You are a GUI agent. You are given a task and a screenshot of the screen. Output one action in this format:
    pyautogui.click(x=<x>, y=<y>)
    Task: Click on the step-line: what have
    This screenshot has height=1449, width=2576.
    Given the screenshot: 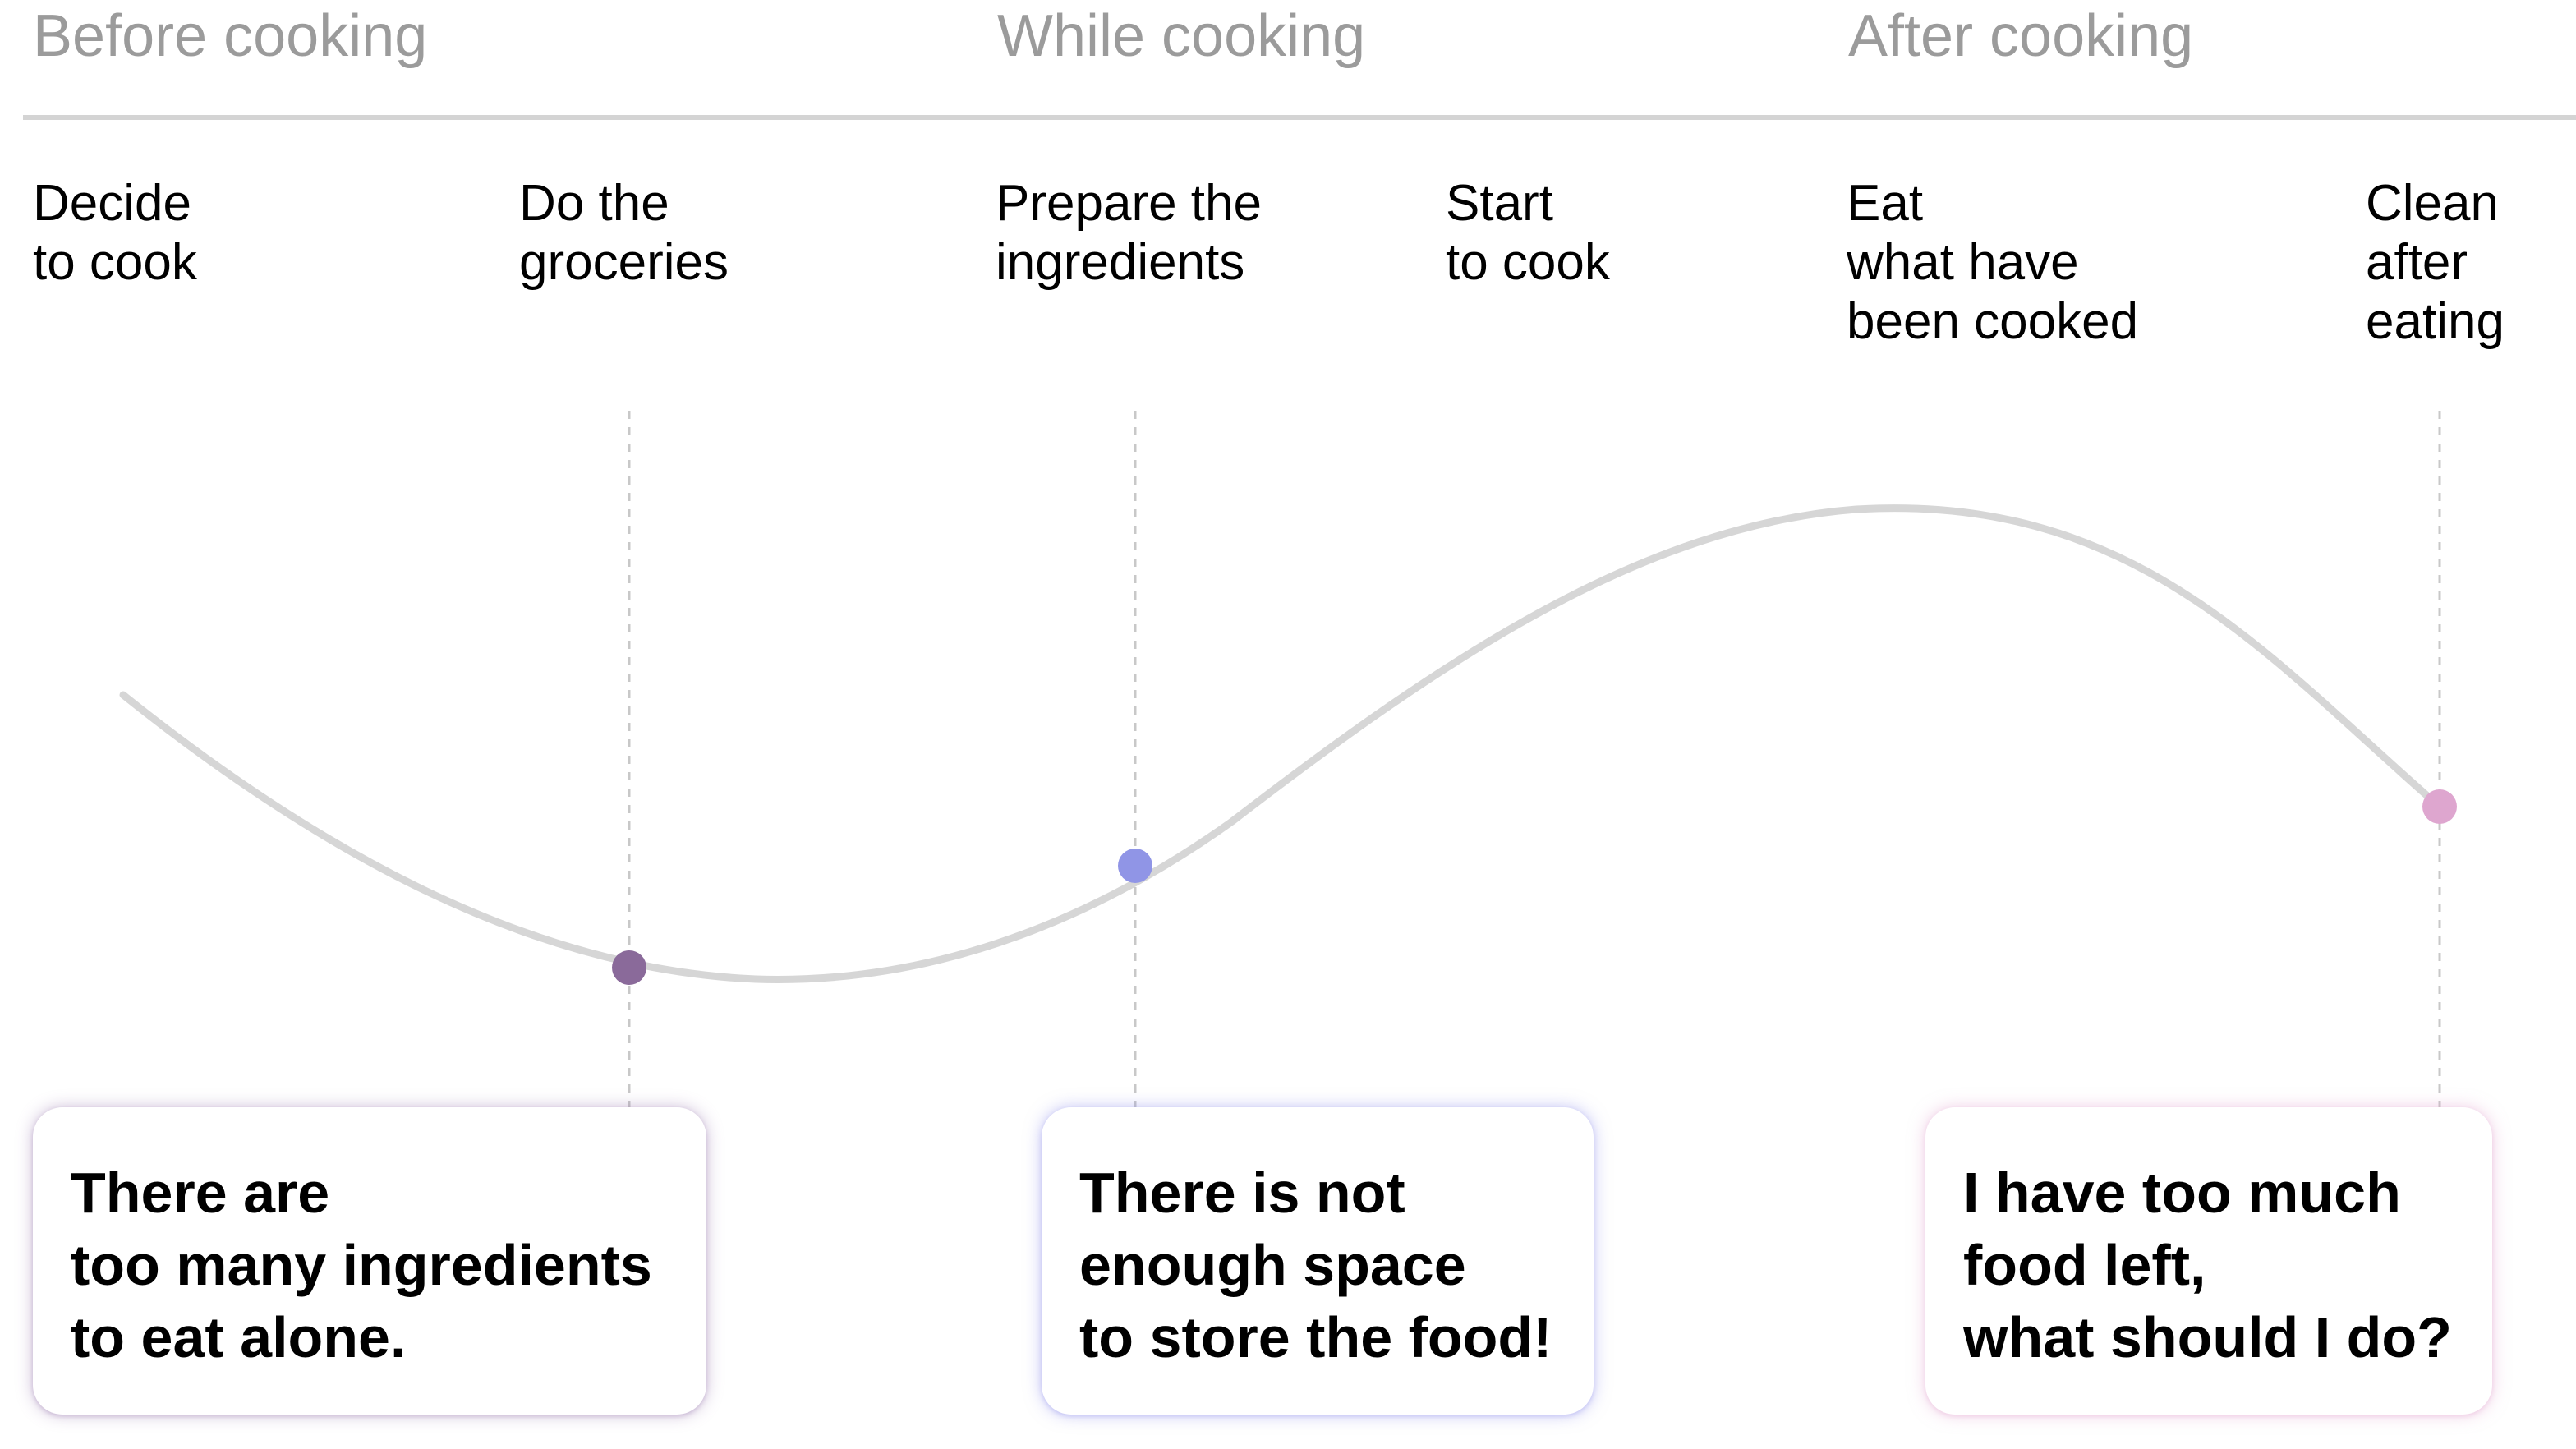 What is the action you would take?
    pyautogui.click(x=1963, y=262)
    